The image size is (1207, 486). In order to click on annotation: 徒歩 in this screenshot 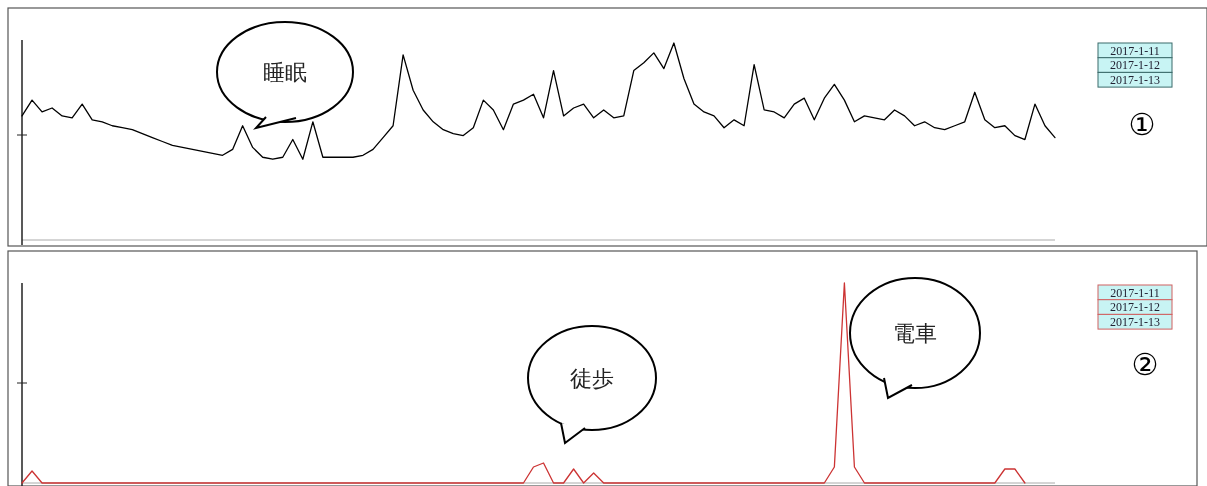, I will do `click(592, 378)`.